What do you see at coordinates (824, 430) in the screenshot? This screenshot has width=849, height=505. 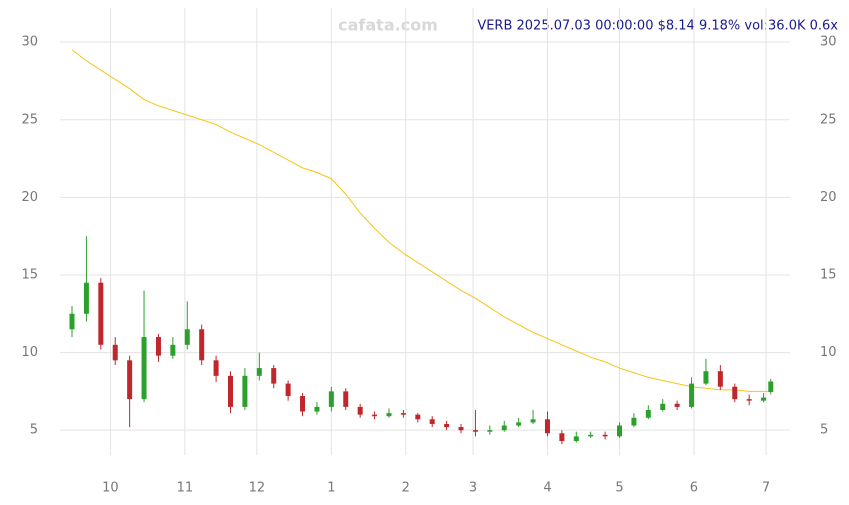 I see `y-tick-label-right: 5` at bounding box center [824, 430].